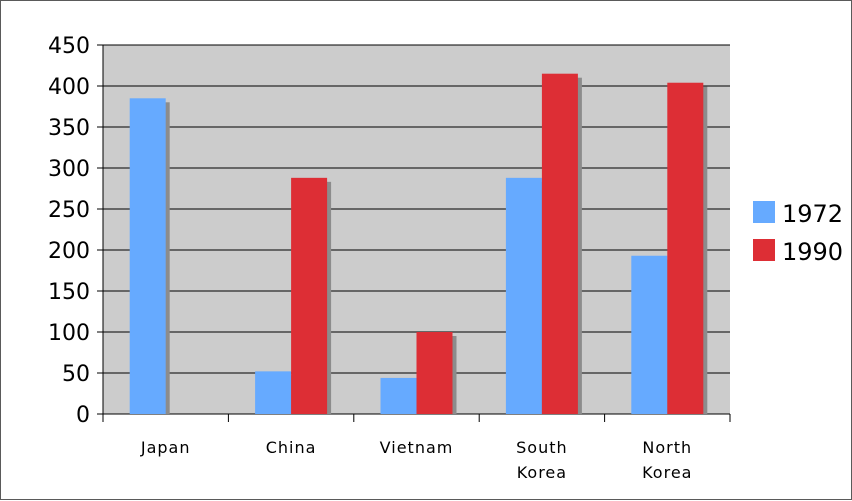  I want to click on y-tick-label: 450, so click(69, 46).